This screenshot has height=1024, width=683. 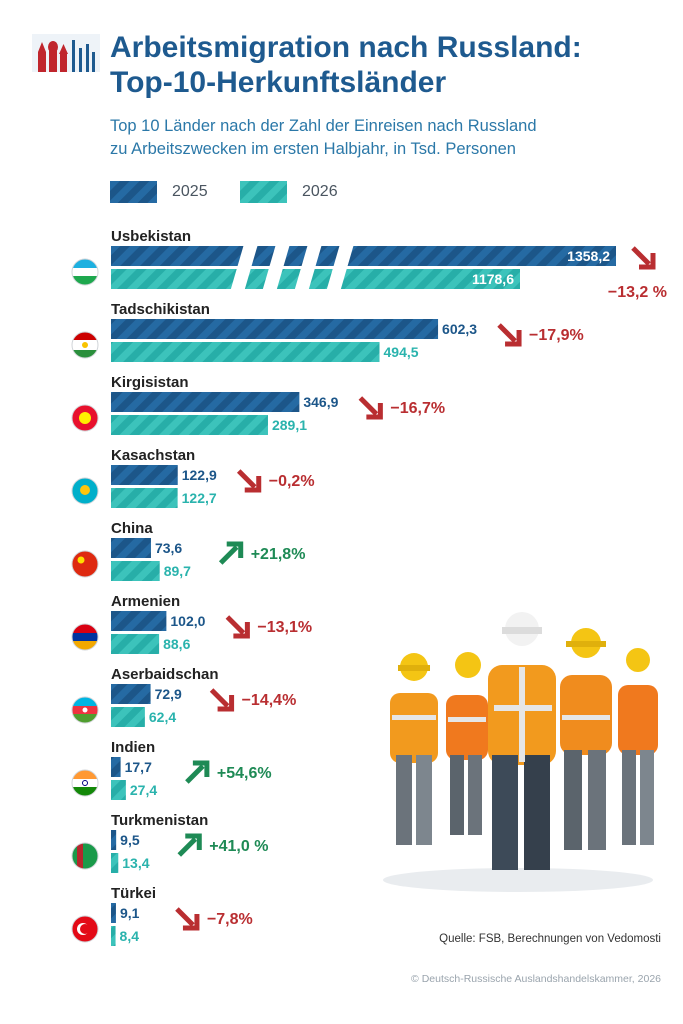 What do you see at coordinates (168, 548) in the screenshot?
I see `value-label-2025: 73,6` at bounding box center [168, 548].